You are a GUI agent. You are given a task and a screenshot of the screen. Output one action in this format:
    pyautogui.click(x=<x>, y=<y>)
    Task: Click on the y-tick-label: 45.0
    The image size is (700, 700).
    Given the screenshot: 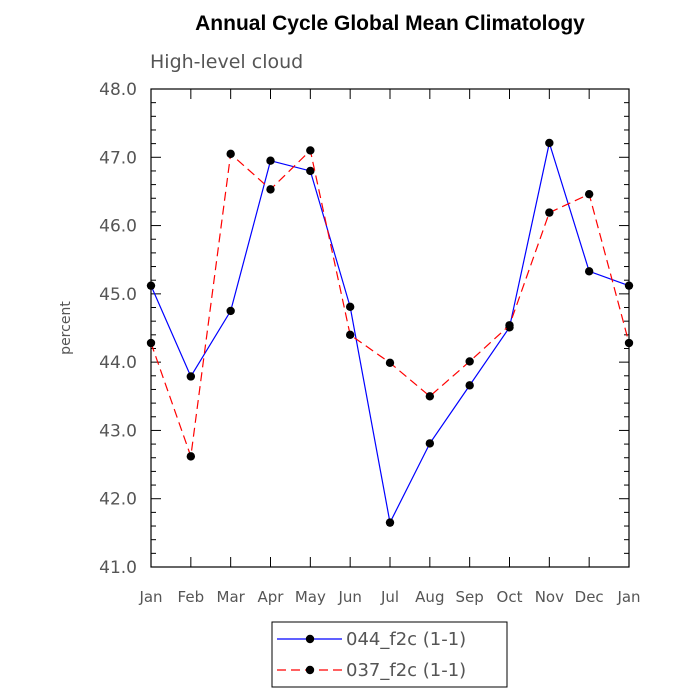 What is the action you would take?
    pyautogui.click(x=118, y=295)
    